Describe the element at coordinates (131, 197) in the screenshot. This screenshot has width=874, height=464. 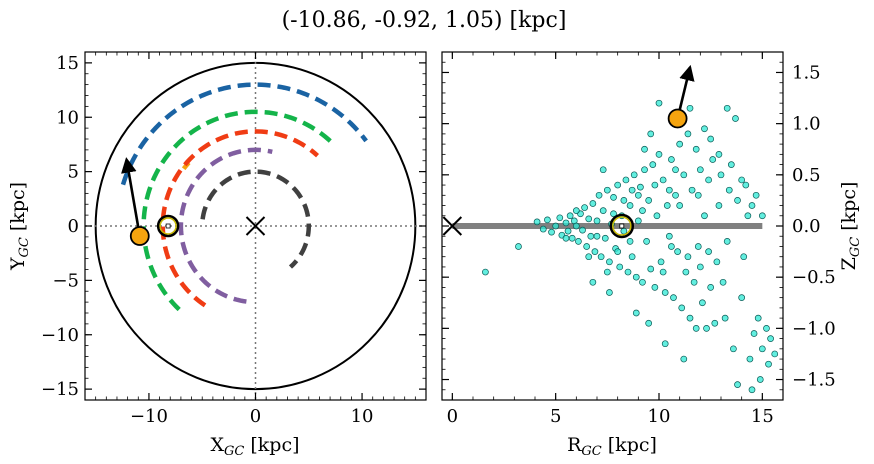
I see `velocity-arrow` at that location.